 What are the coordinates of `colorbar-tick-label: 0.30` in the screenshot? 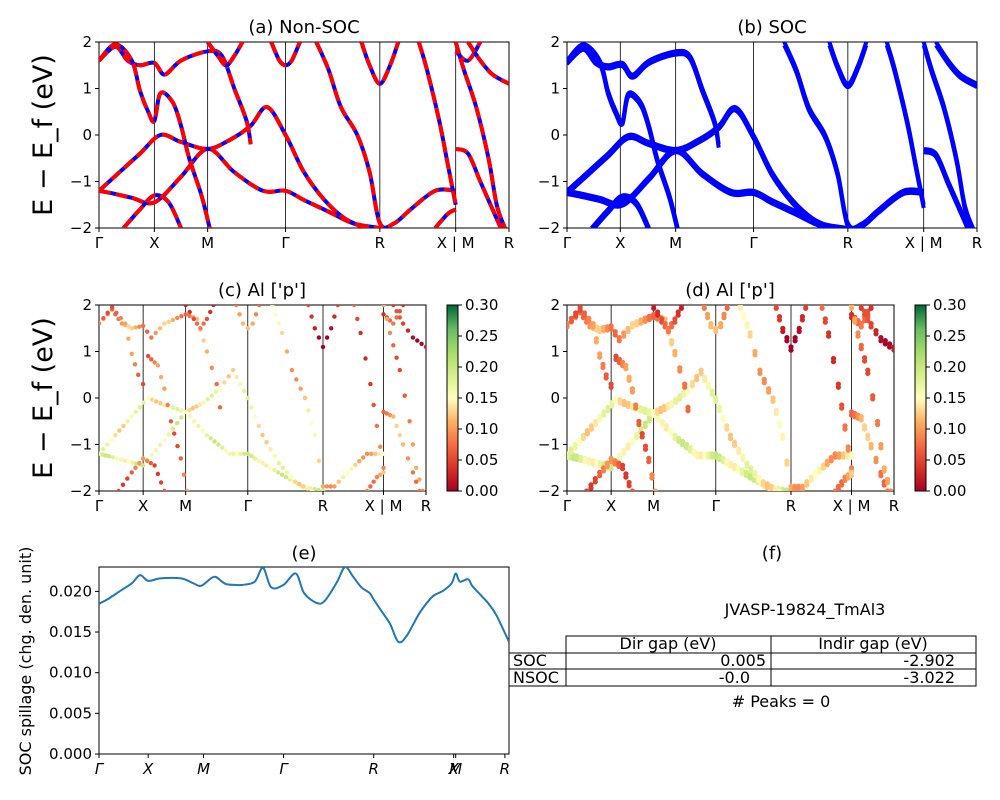 It's located at (949, 305).